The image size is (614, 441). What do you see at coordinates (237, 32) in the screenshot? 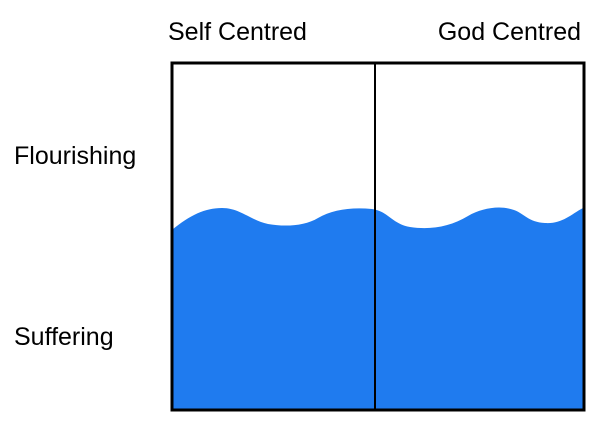
I see `column-label: Self Centred` at bounding box center [237, 32].